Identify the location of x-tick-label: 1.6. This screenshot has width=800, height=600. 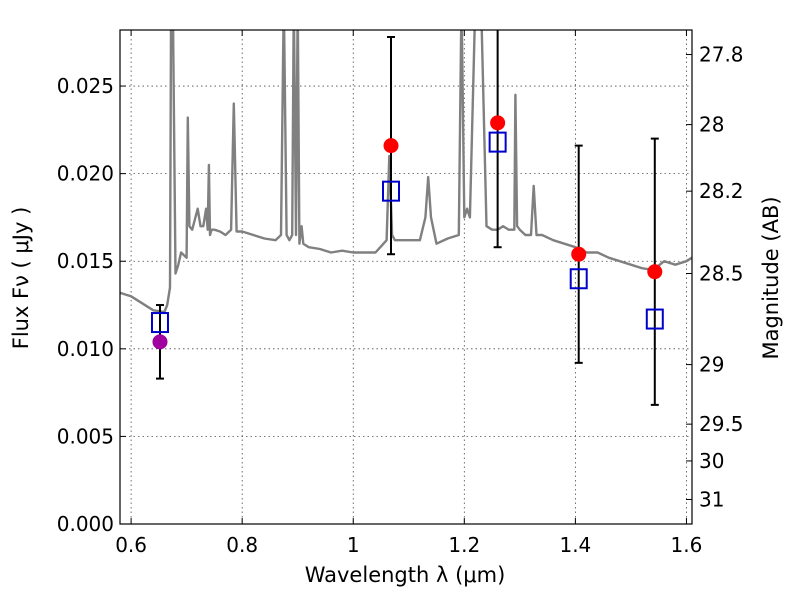
(687, 545).